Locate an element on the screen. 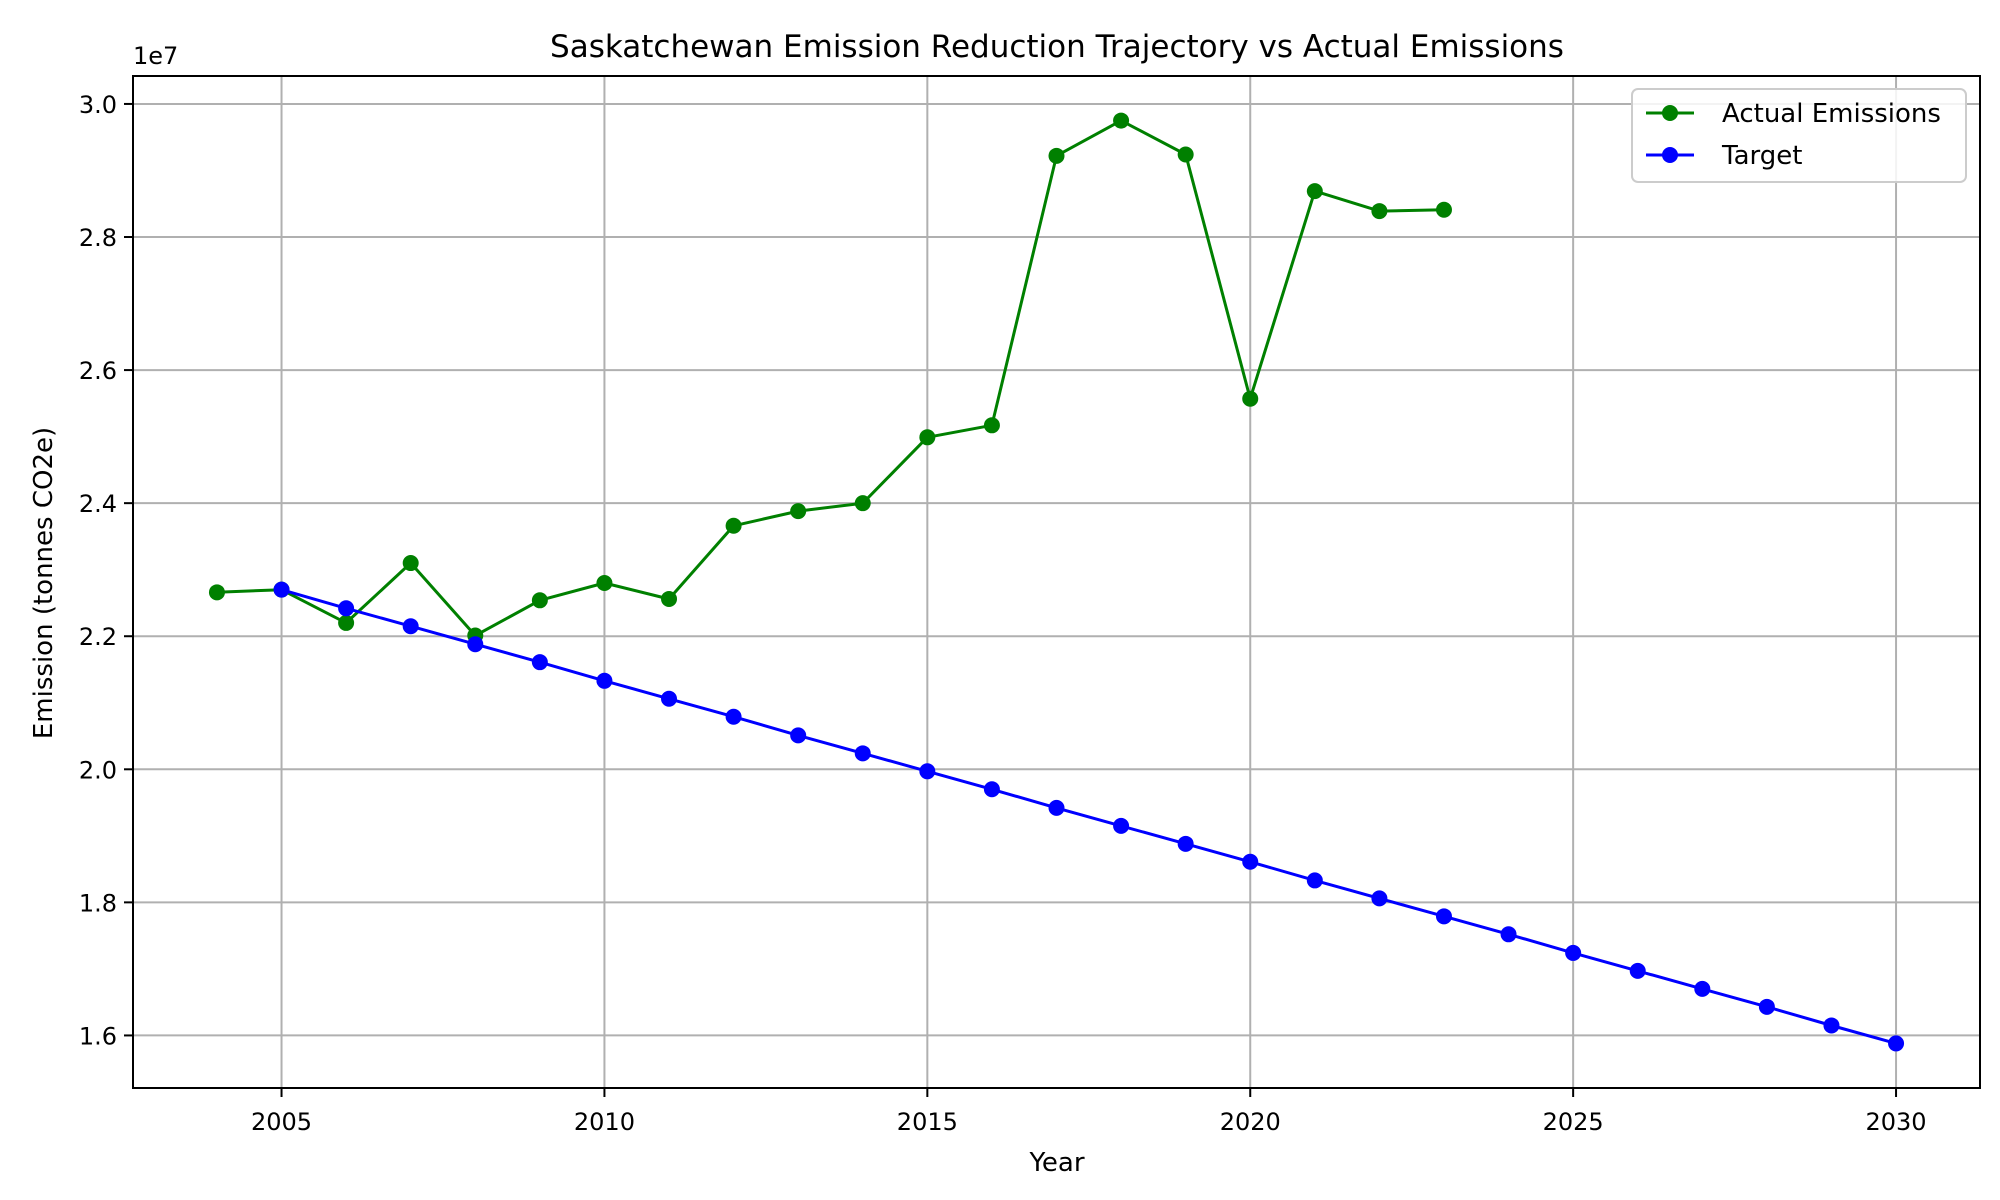  y-axis-label: Emission (tonnes CO2e) is located at coordinates (44, 583).